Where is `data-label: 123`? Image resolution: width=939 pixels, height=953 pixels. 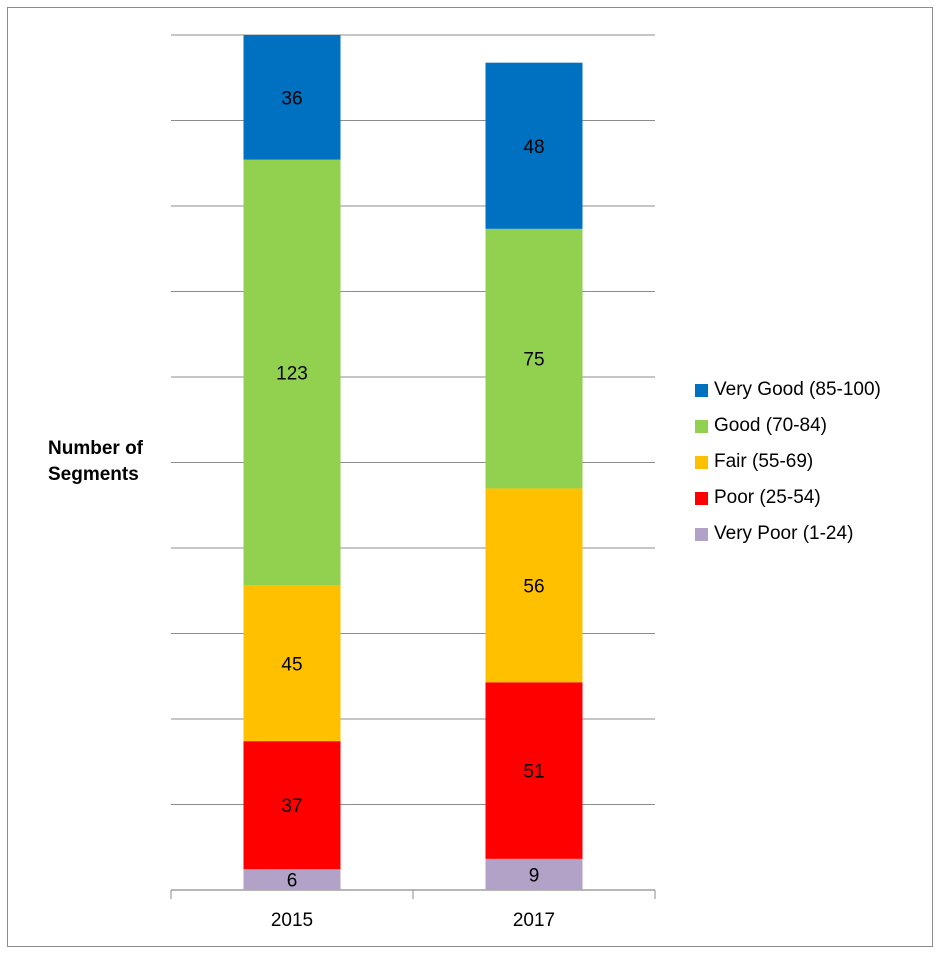
data-label: 123 is located at coordinates (292, 374).